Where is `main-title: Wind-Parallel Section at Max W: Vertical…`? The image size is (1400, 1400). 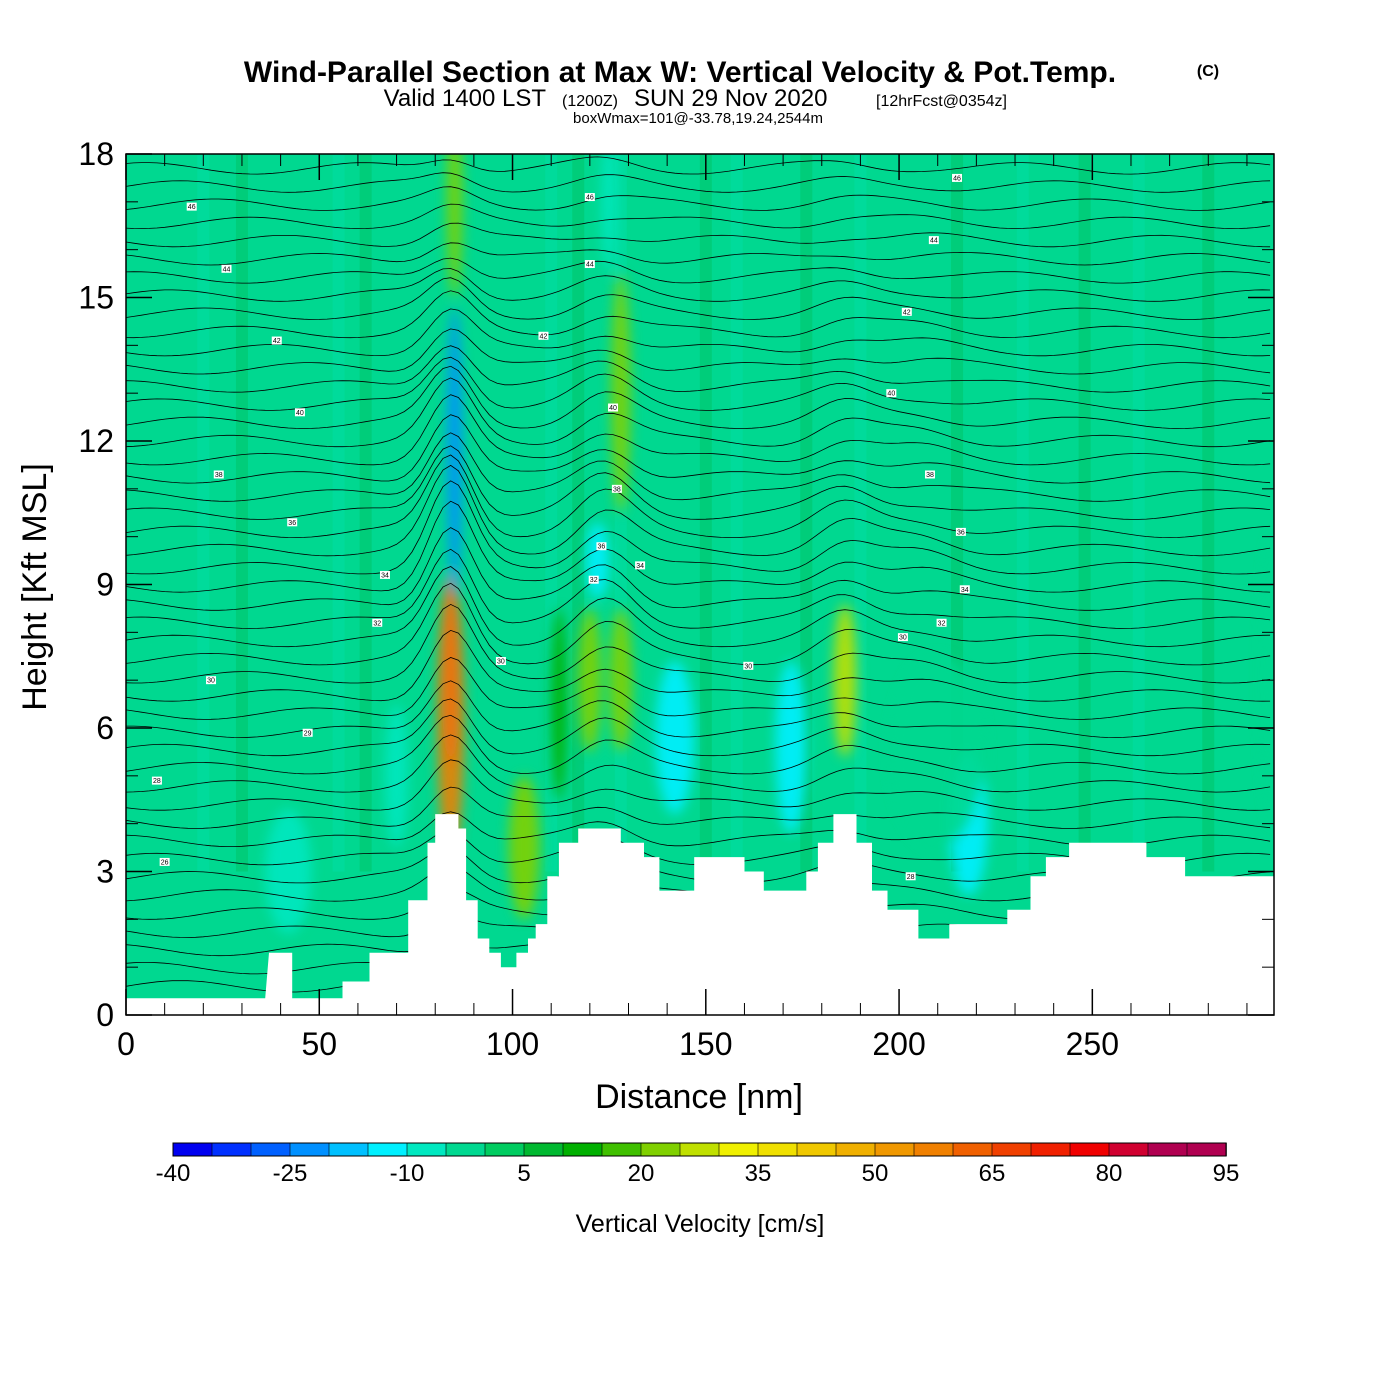 main-title: Wind-Parallel Section at Max W: Vertical… is located at coordinates (680, 72).